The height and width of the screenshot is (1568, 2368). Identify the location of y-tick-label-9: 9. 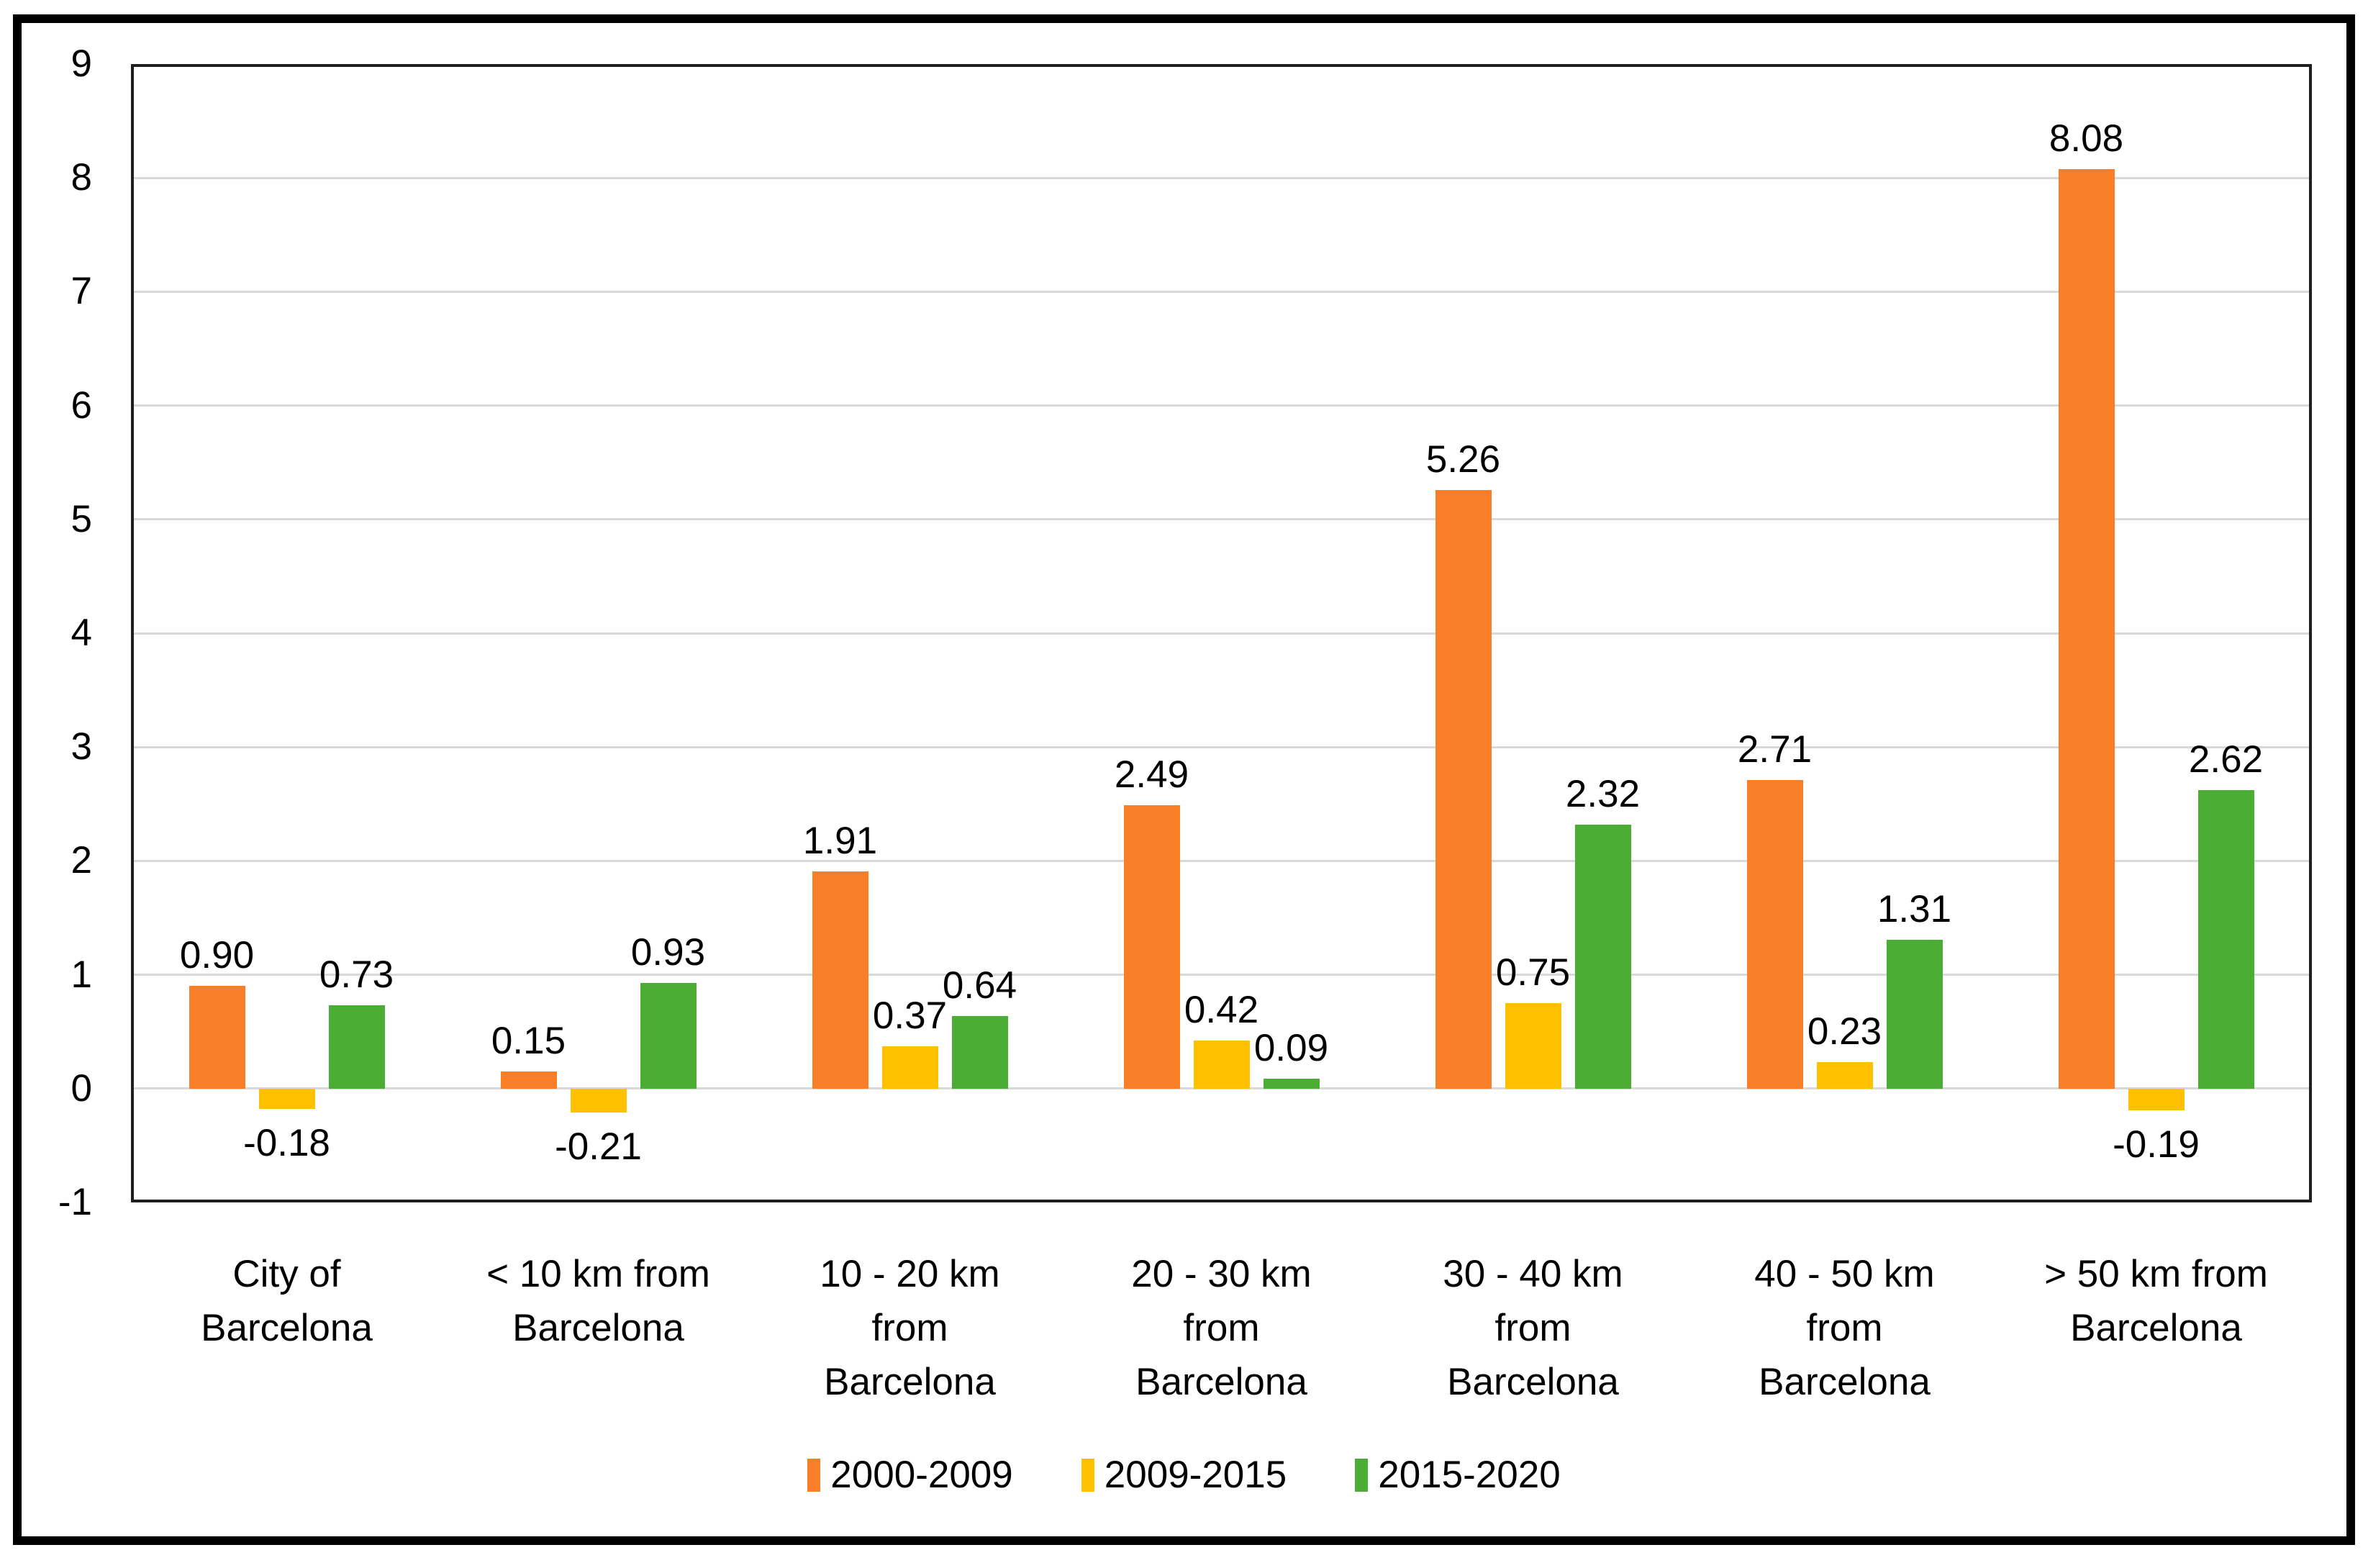
(81, 64).